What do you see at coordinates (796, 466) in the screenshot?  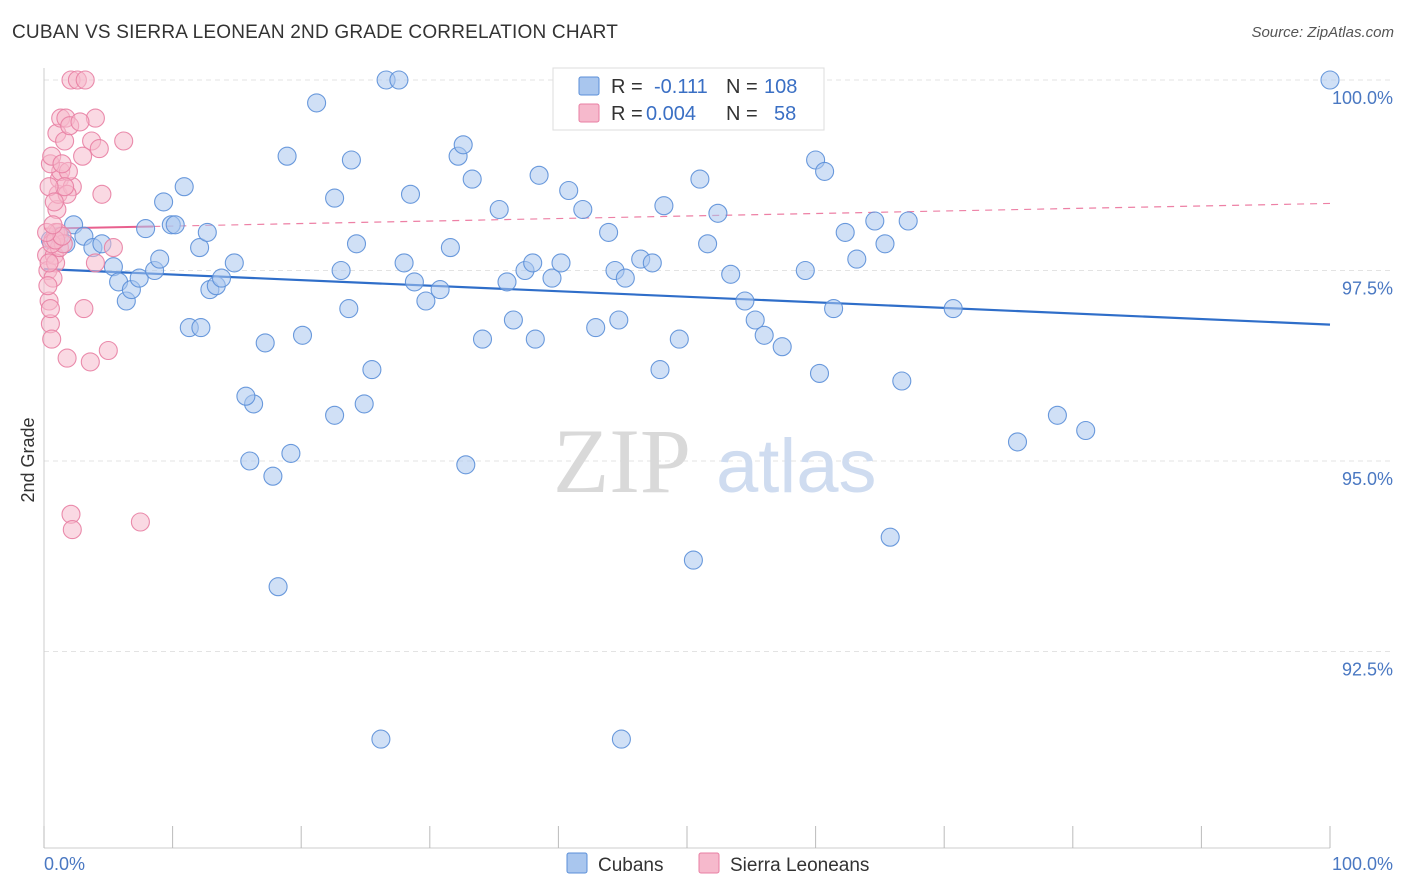 I see `watermark-atlas: atlas` at bounding box center [796, 466].